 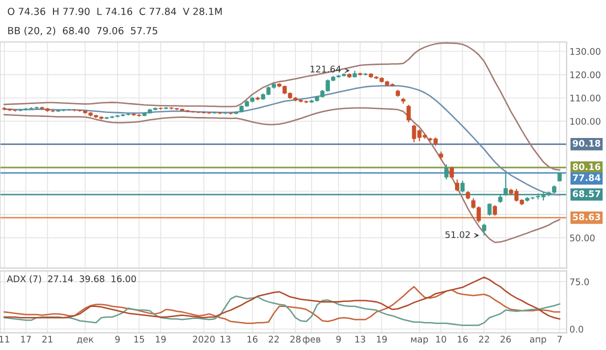 What do you see at coordinates (47, 339) in the screenshot?
I see `x-tick-label: 21` at bounding box center [47, 339].